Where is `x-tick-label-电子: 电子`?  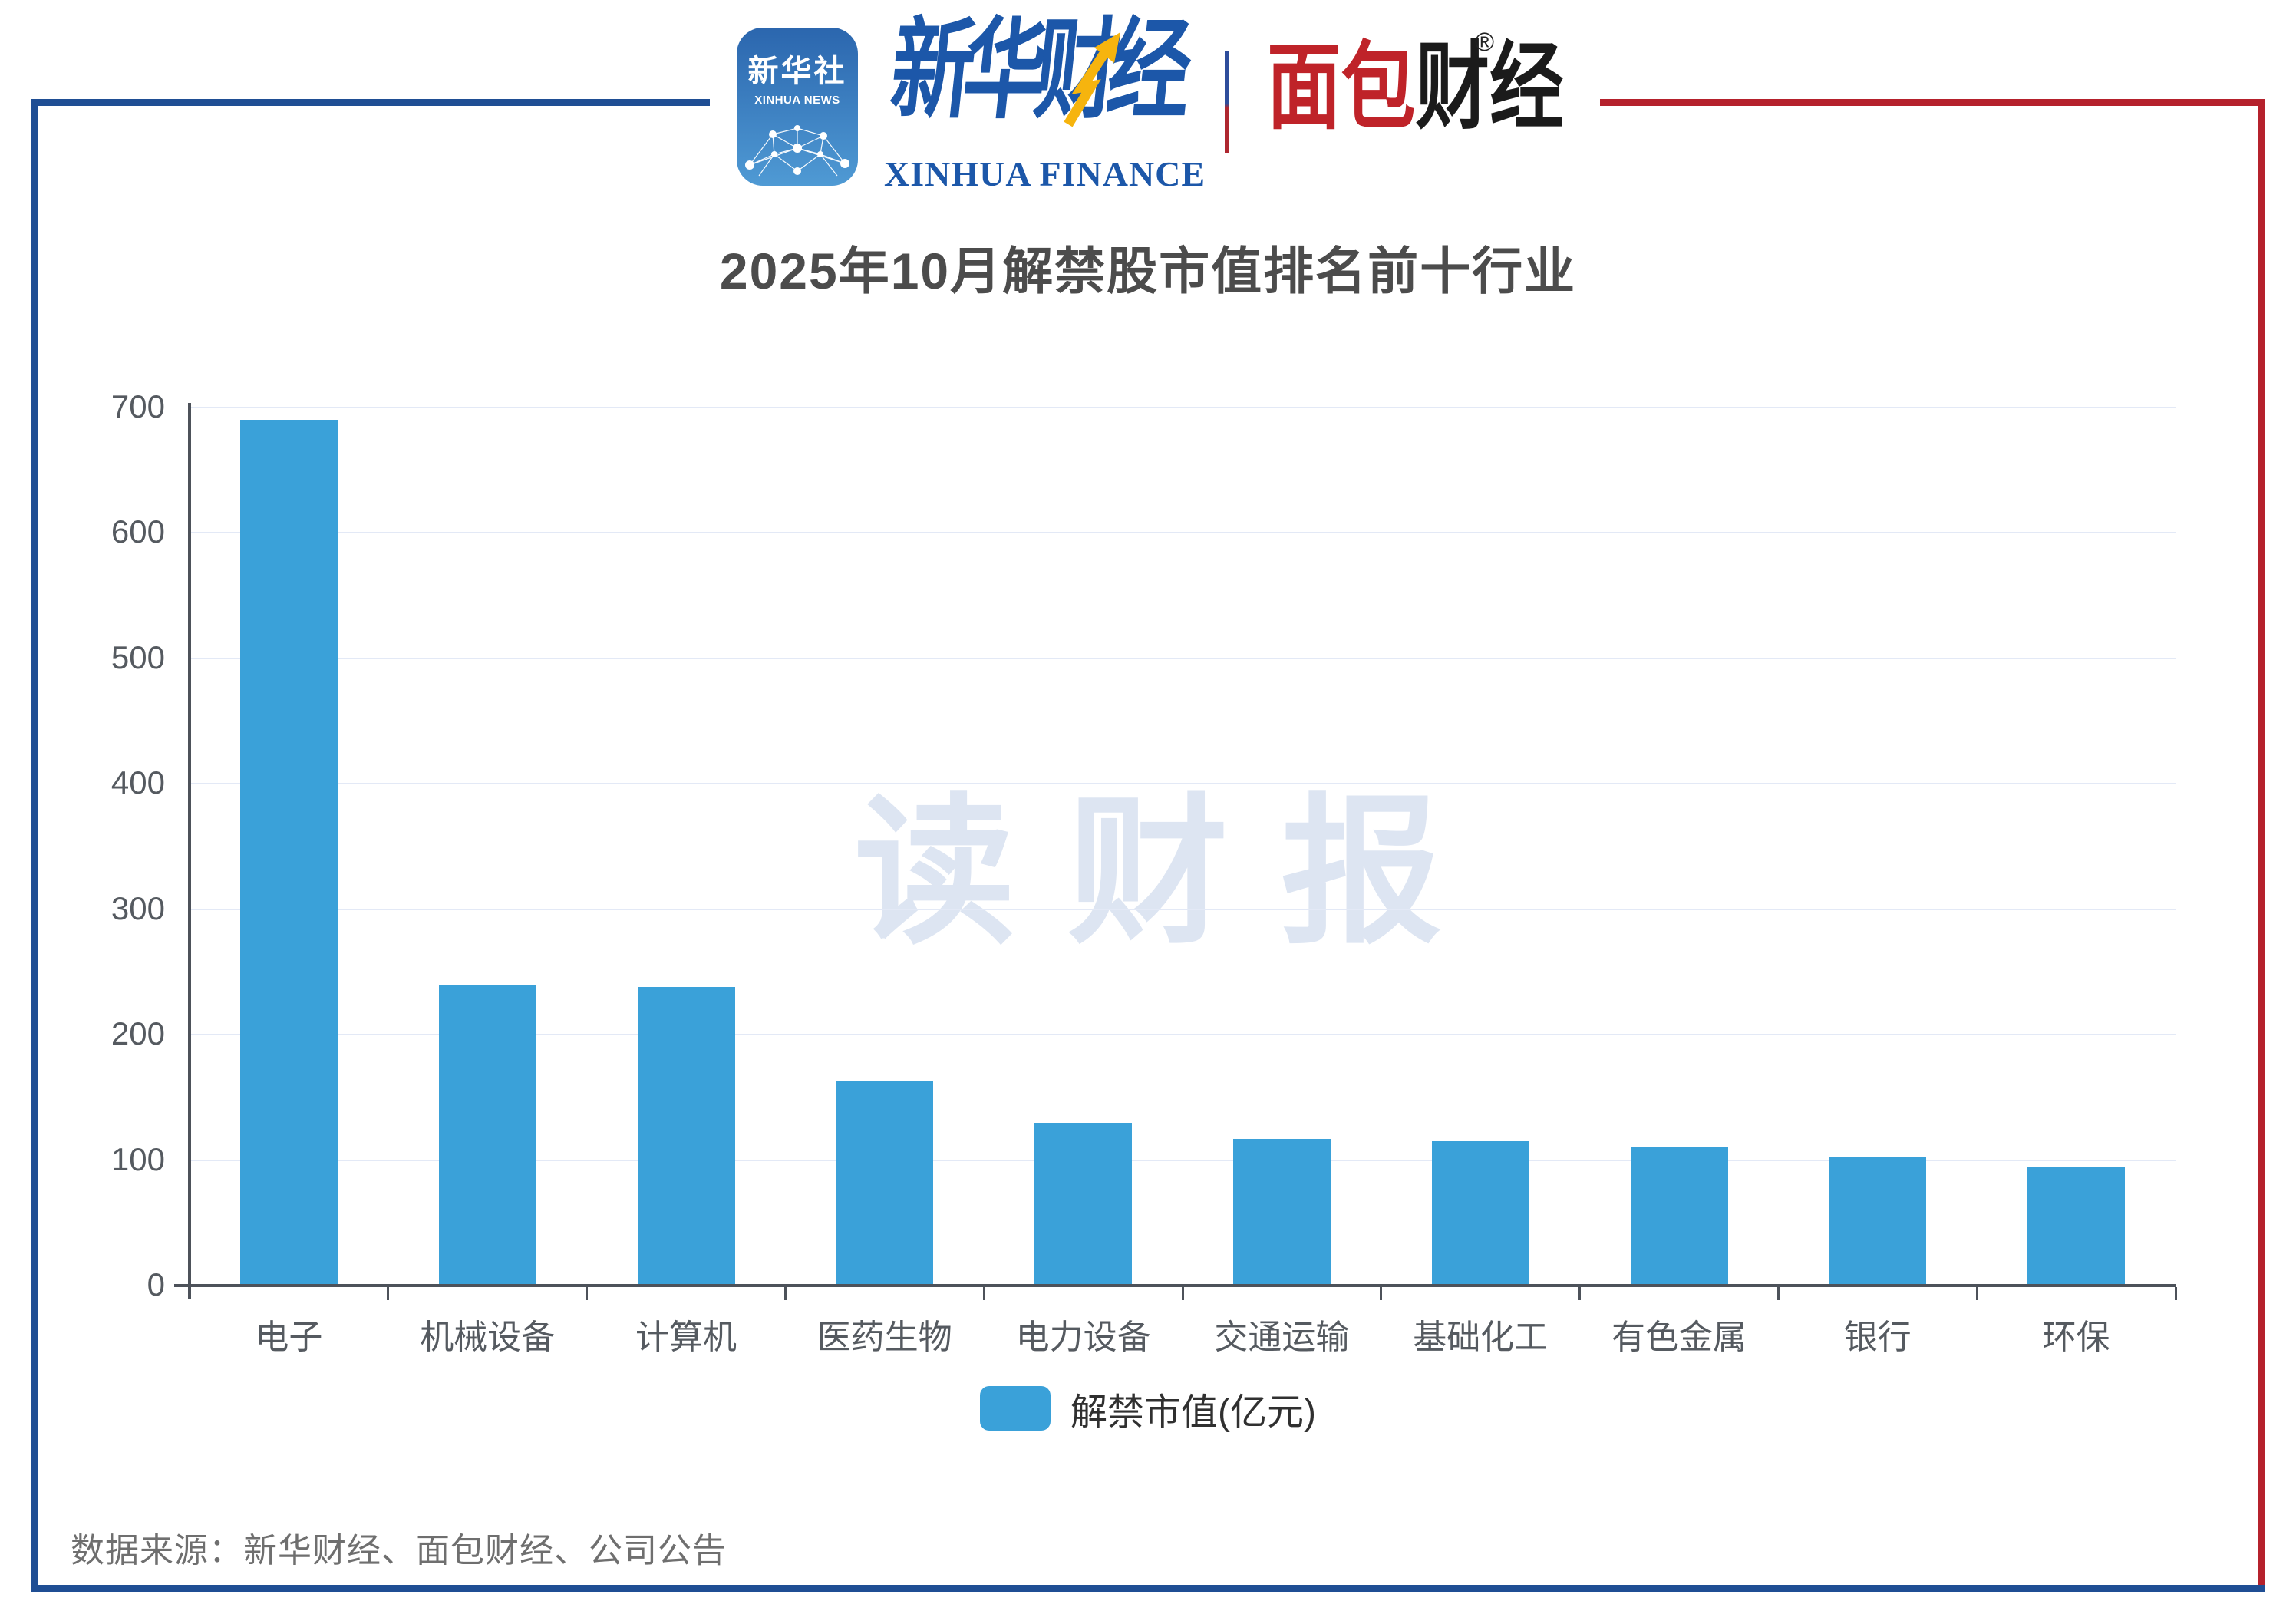 x-tick-label-电子: 电子 is located at coordinates (289, 1337).